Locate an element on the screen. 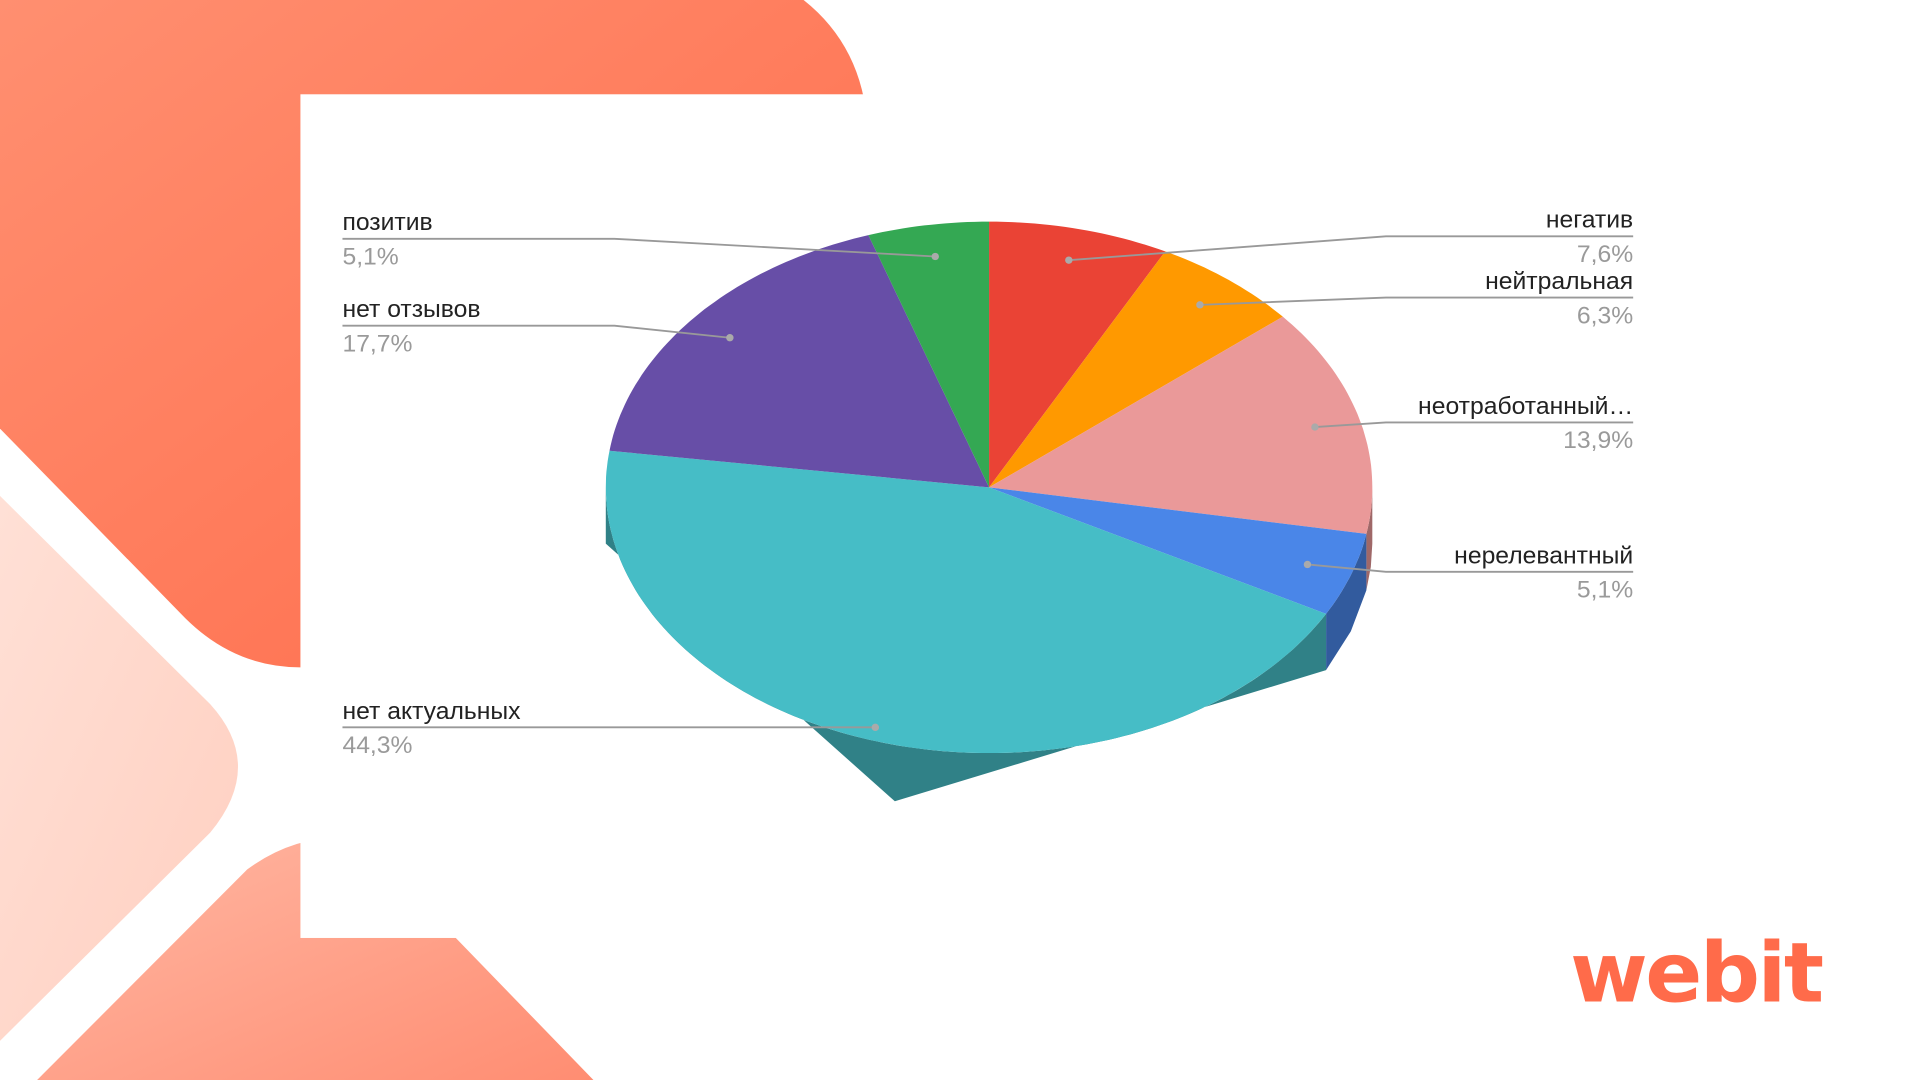  slice-label: негатив is located at coordinates (1589, 220).